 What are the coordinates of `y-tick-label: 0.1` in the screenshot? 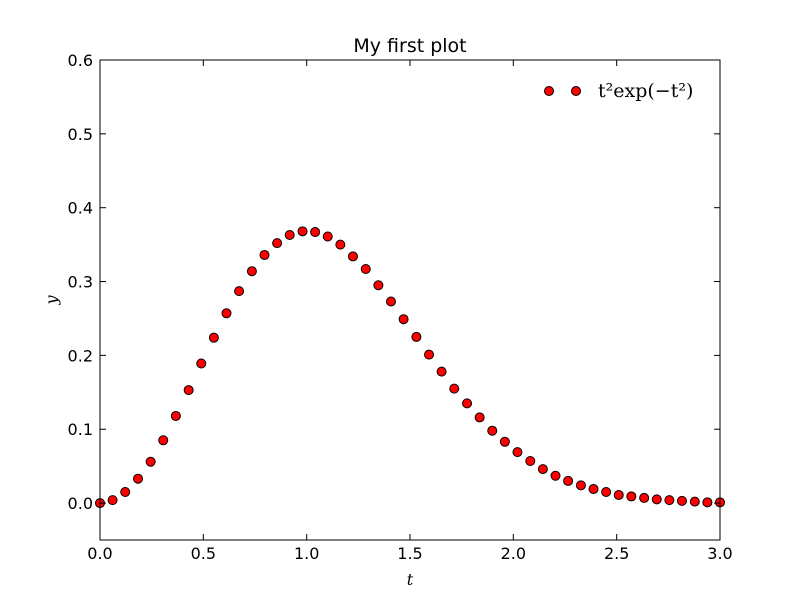 It's located at (80, 429).